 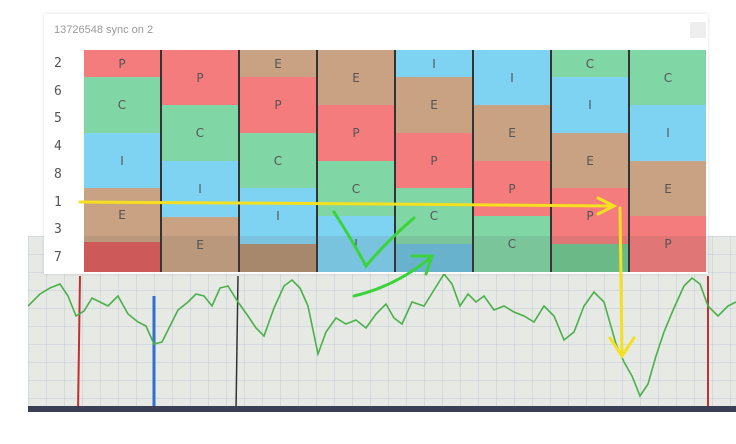 What do you see at coordinates (58, 147) in the screenshot?
I see `row-label: 4` at bounding box center [58, 147].